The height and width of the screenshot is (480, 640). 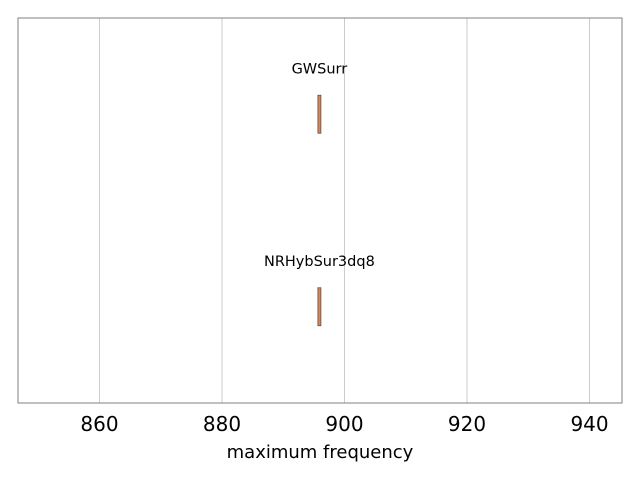 What do you see at coordinates (99, 424) in the screenshot?
I see `x-tick-label: 860` at bounding box center [99, 424].